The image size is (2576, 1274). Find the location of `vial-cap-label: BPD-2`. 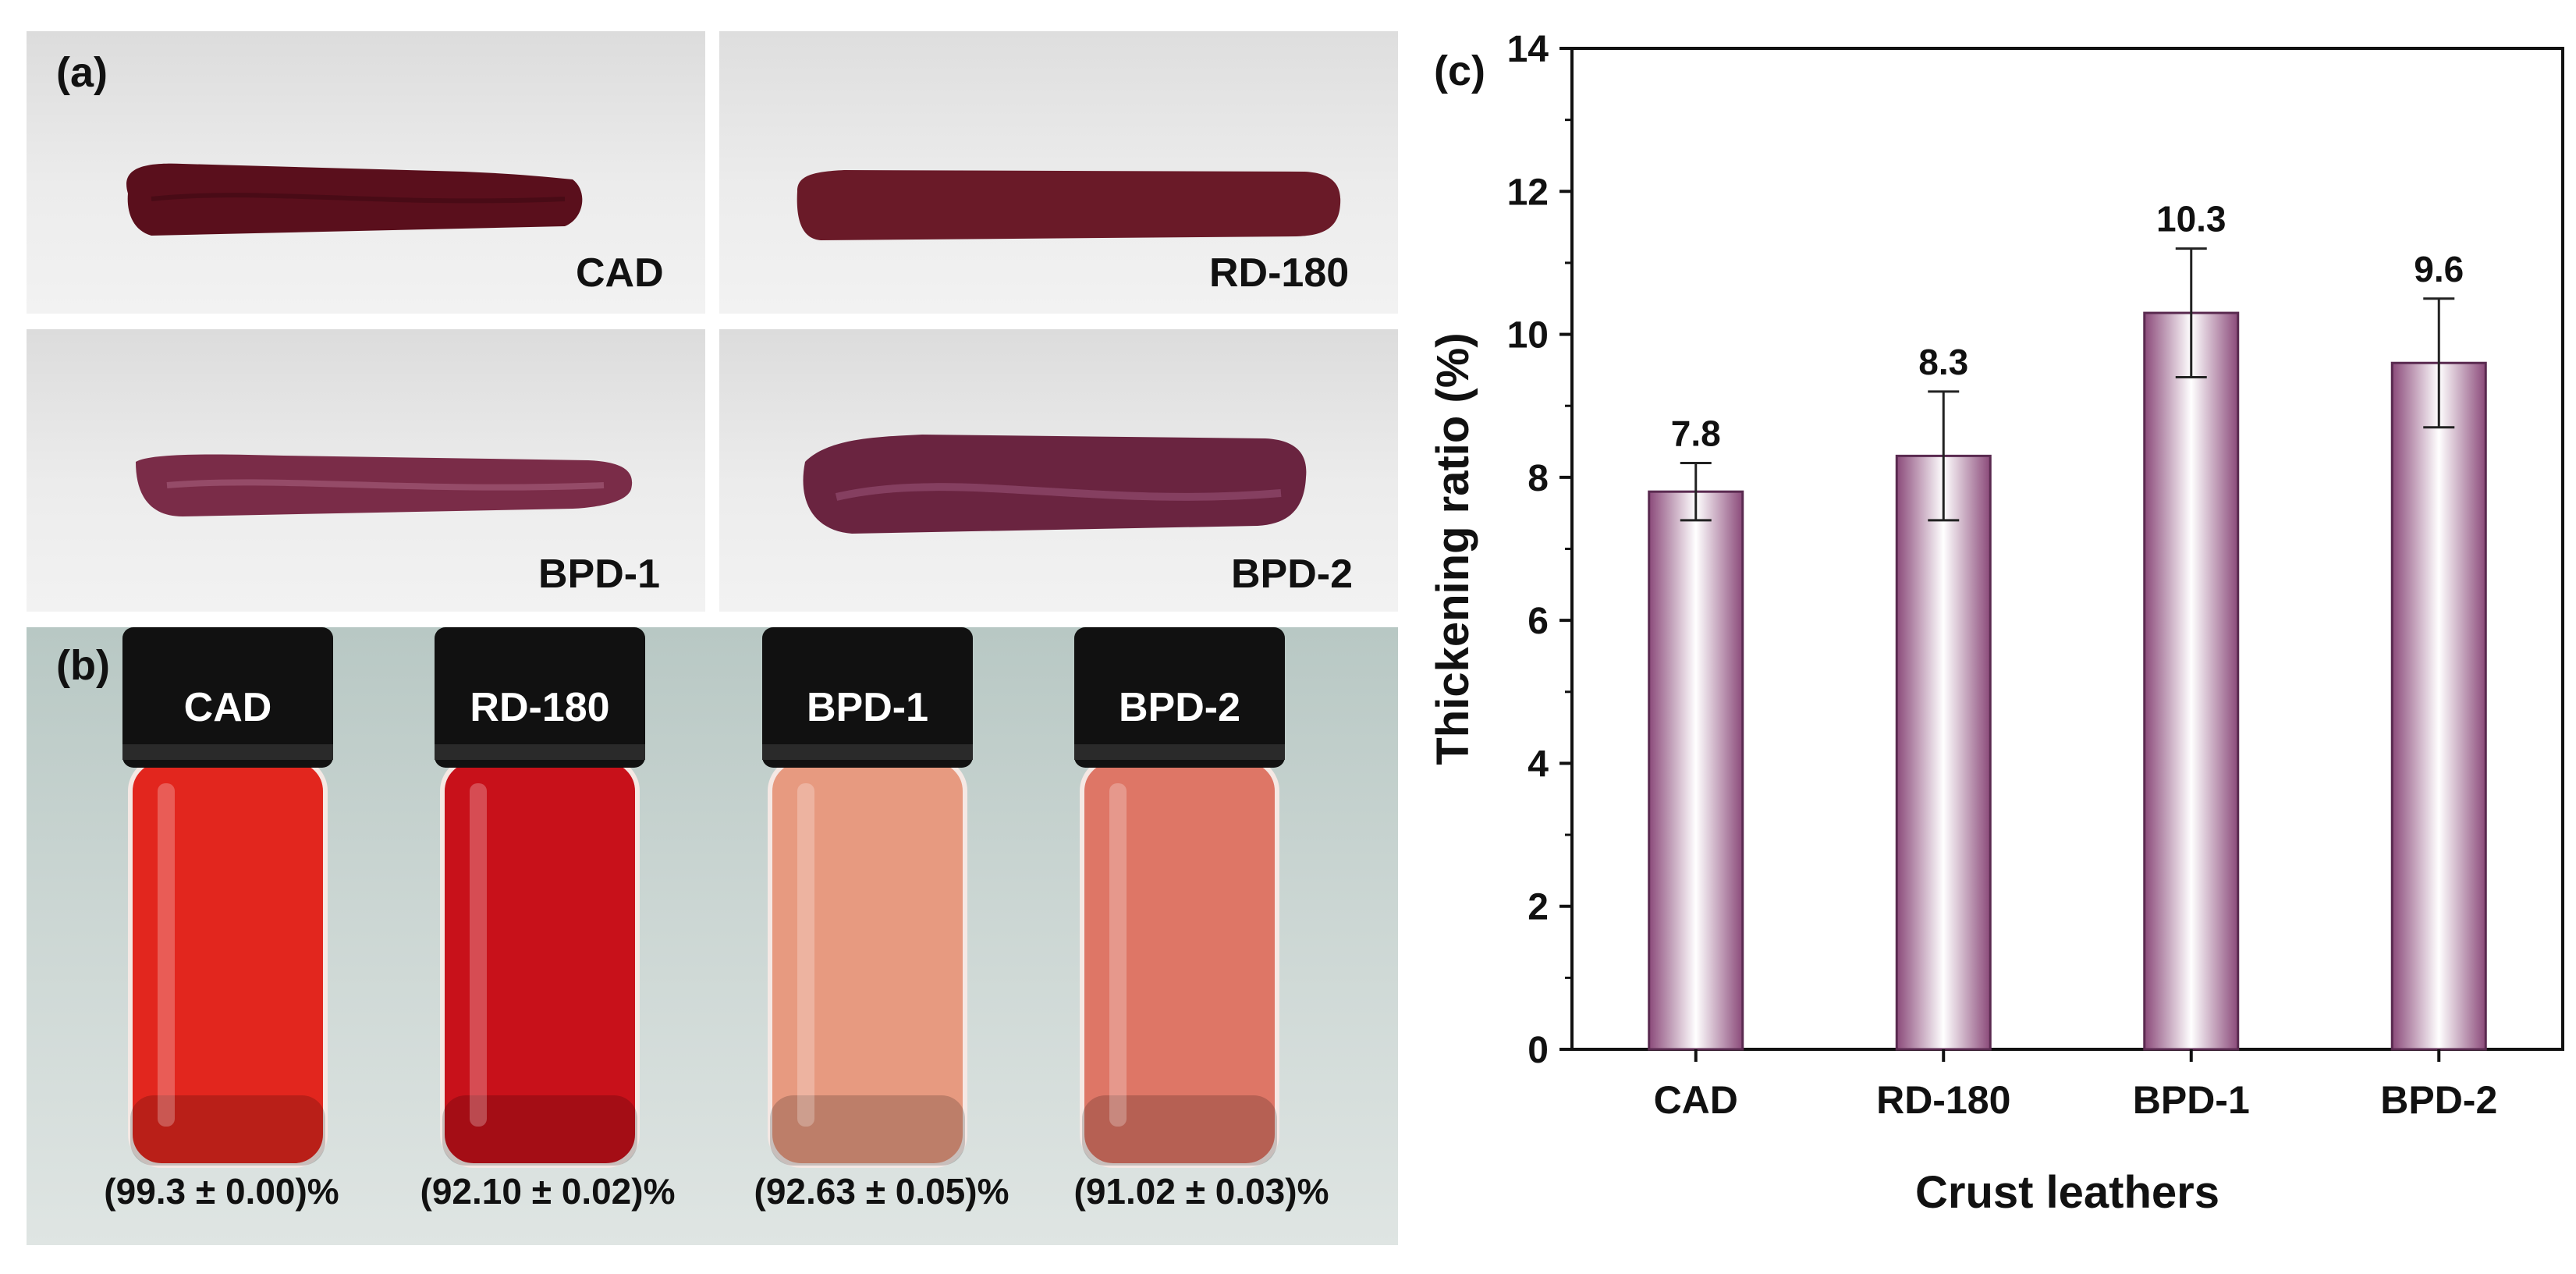

vial-cap-label: BPD-2 is located at coordinates (1179, 707).